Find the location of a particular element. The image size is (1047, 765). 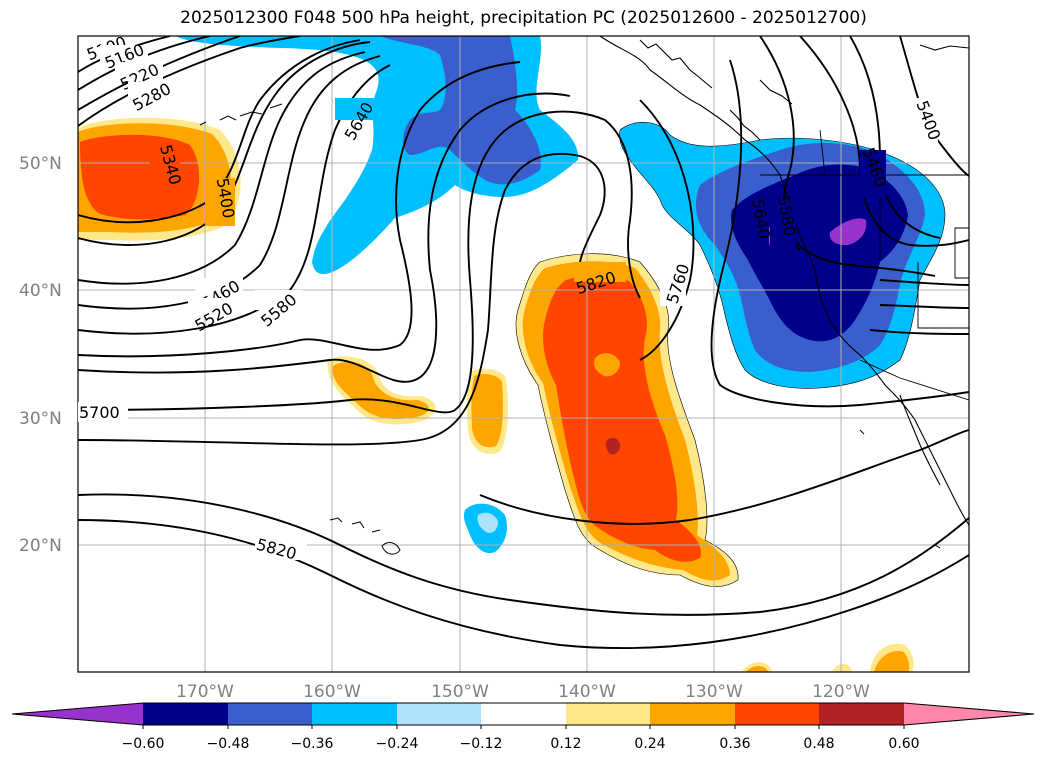

contour-label: 5700 is located at coordinates (99, 412).